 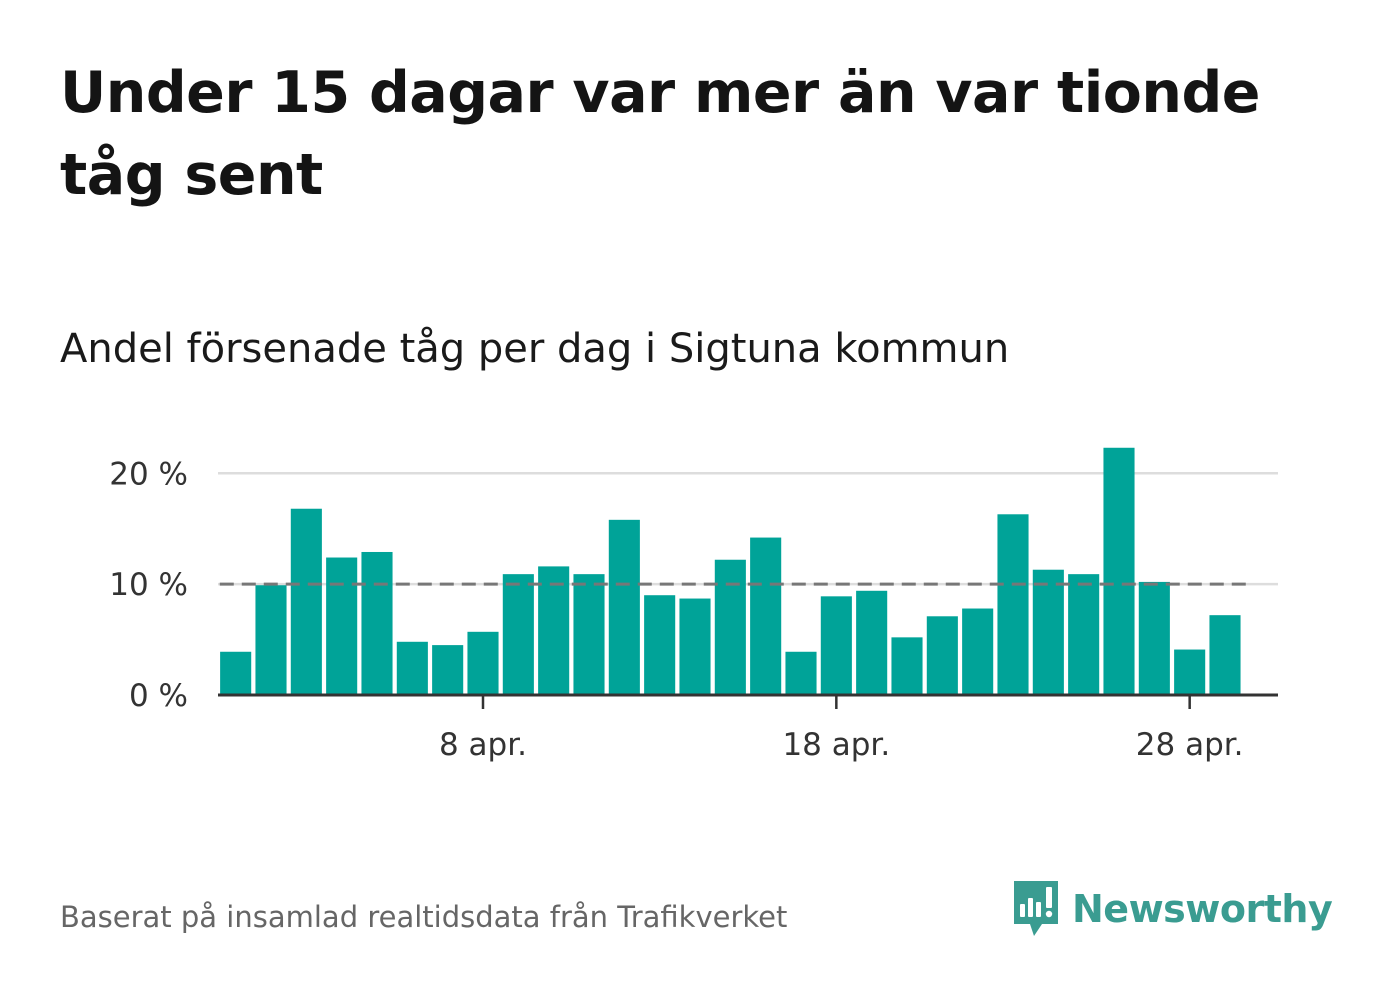 I want to click on x-tick-label: 8 apr., so click(x=483, y=745).